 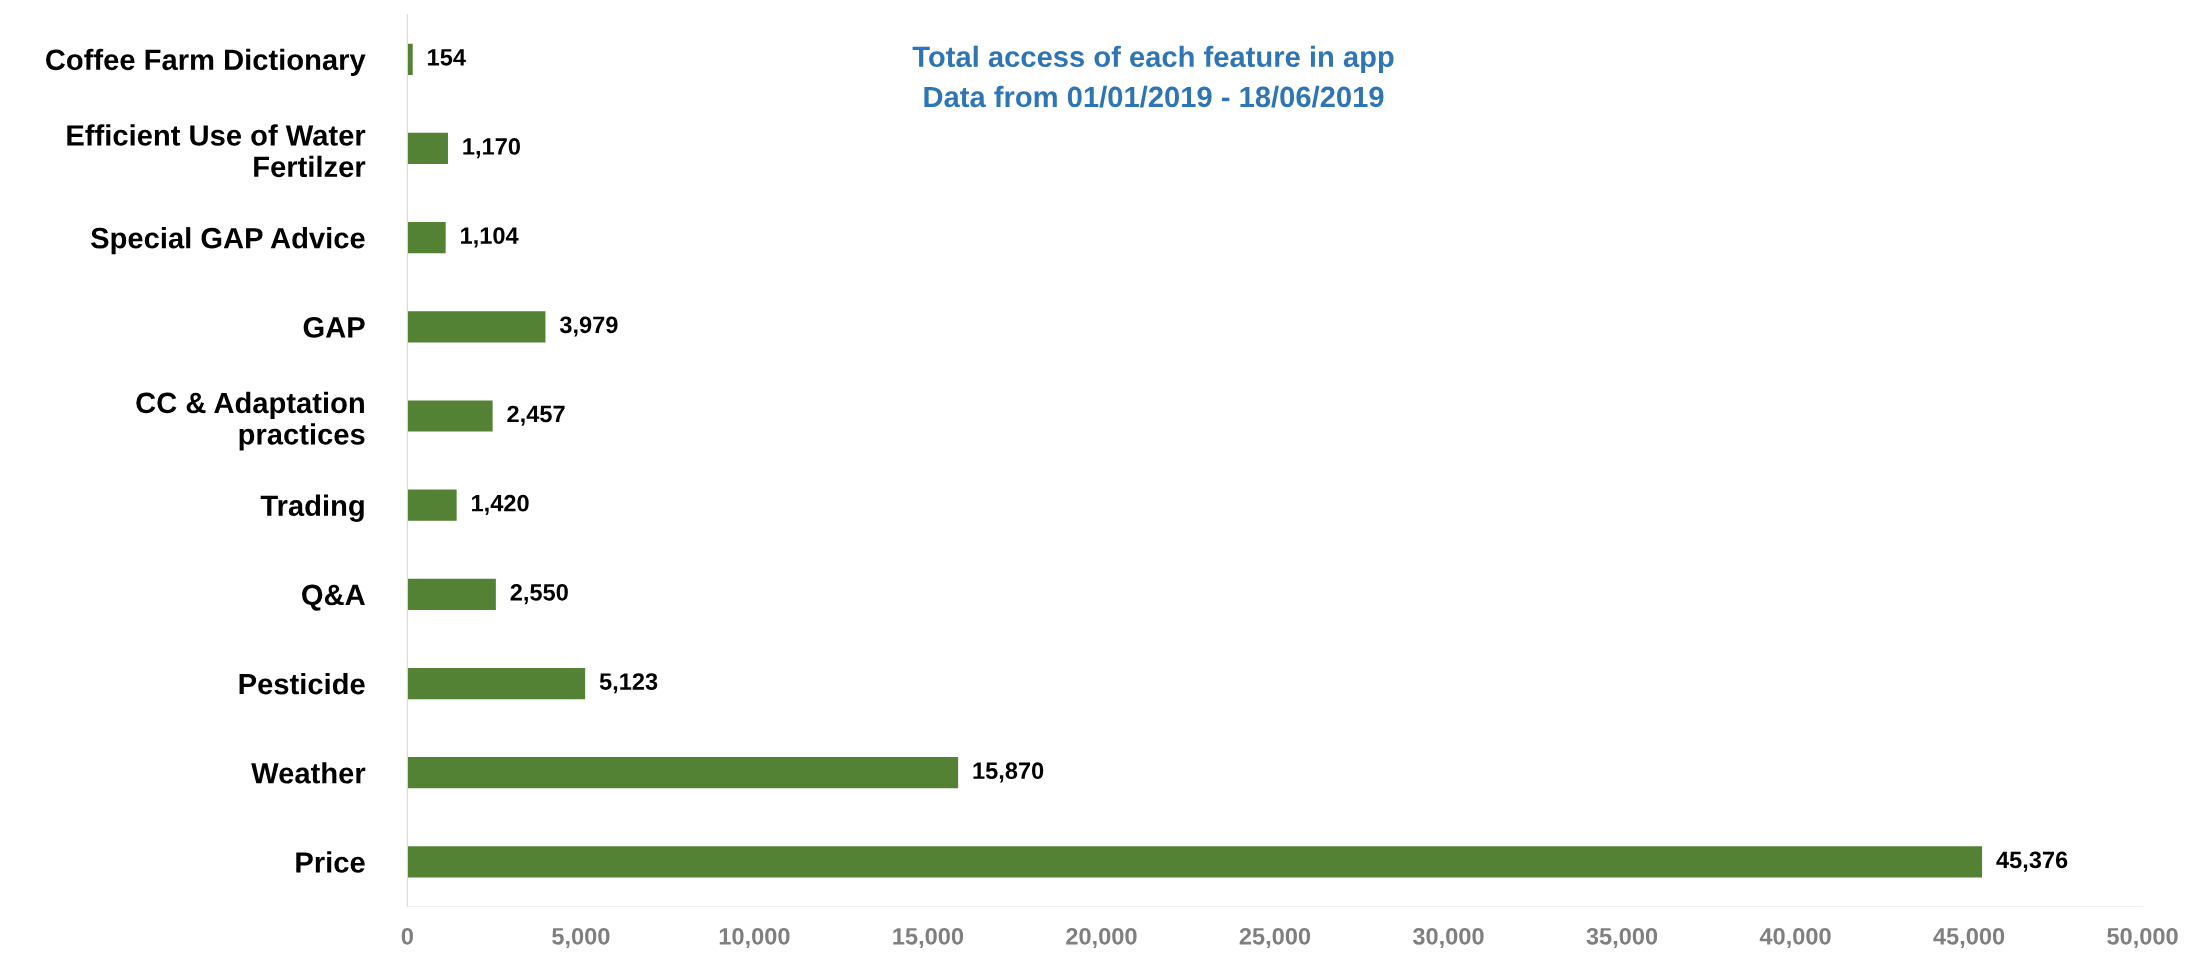 I want to click on y-tick-label: Weather, so click(x=308, y=773).